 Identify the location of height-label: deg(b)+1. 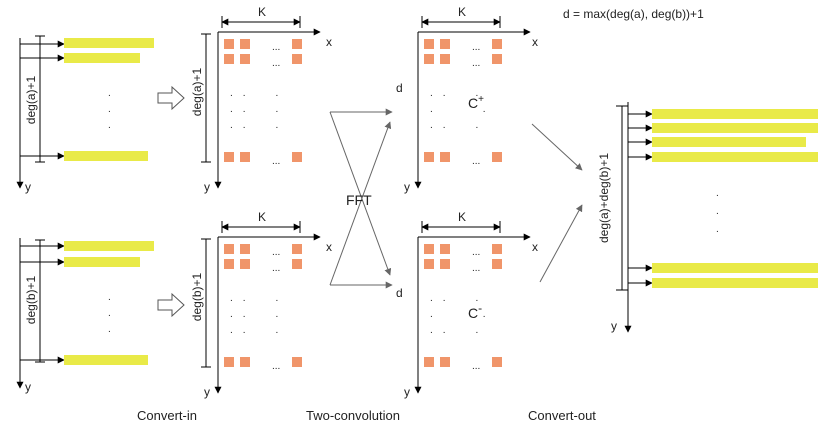
(31, 299).